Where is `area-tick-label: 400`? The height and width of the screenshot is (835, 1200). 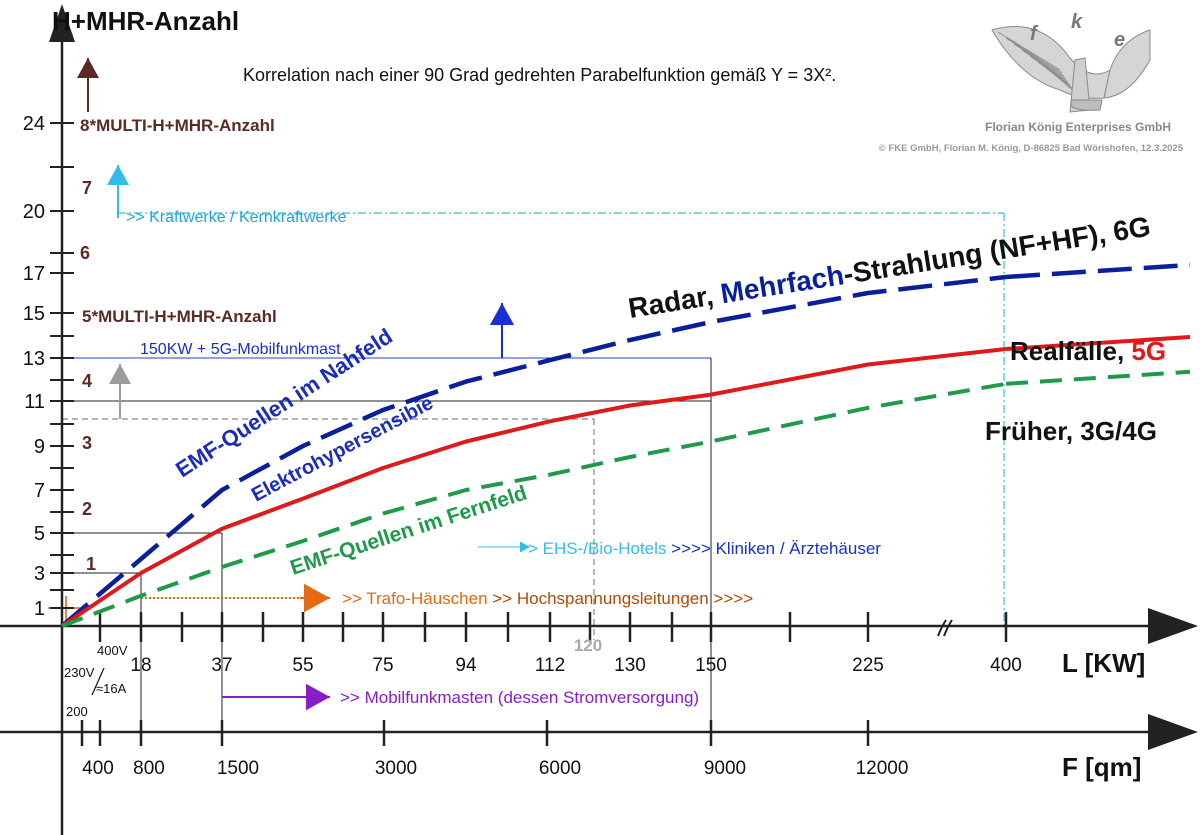 area-tick-label: 400 is located at coordinates (98, 768).